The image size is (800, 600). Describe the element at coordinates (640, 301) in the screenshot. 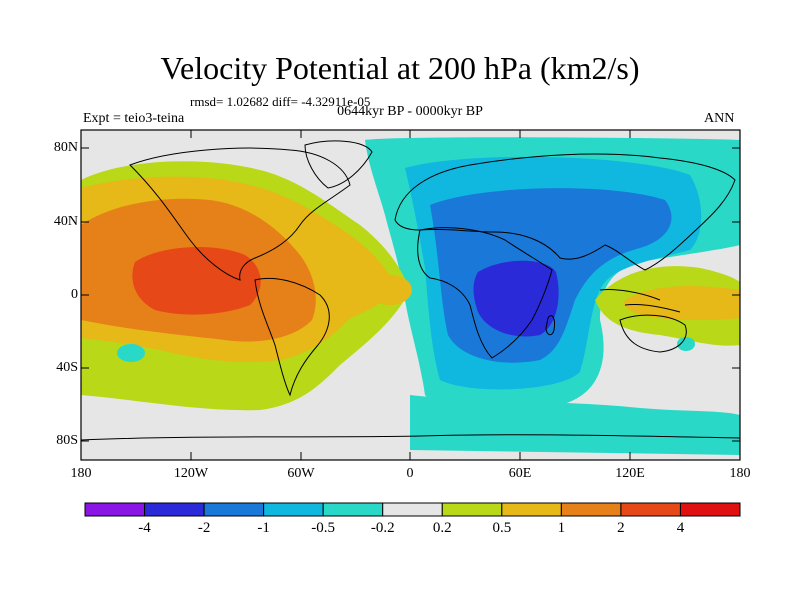

I see `coast-indonesia` at that location.